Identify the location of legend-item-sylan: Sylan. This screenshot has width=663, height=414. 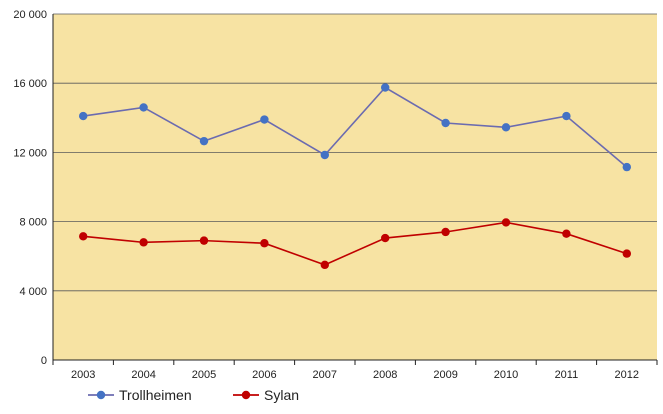
(266, 395).